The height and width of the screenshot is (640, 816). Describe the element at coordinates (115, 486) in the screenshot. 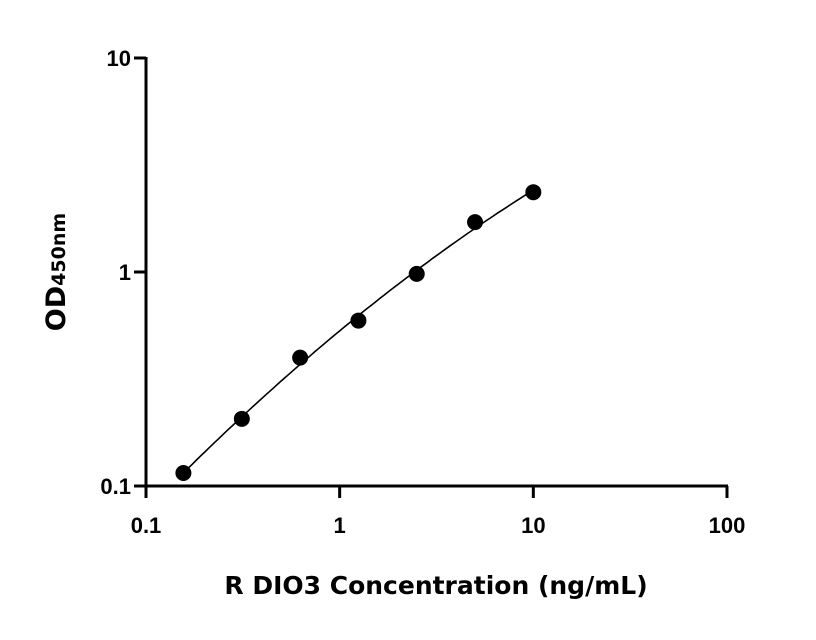

I see `y-tick-label: 0.1` at that location.